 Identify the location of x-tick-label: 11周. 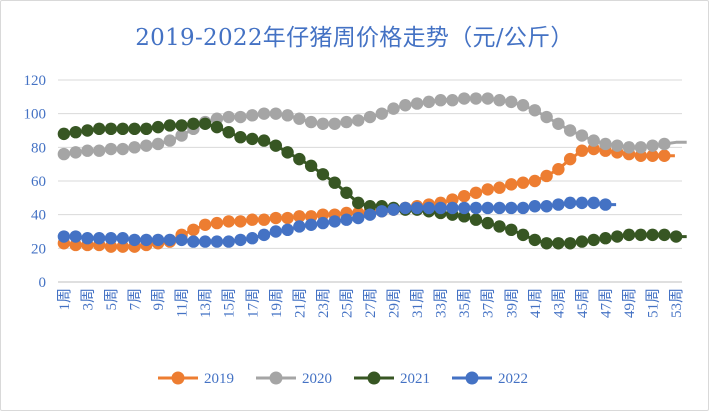
(182, 302).